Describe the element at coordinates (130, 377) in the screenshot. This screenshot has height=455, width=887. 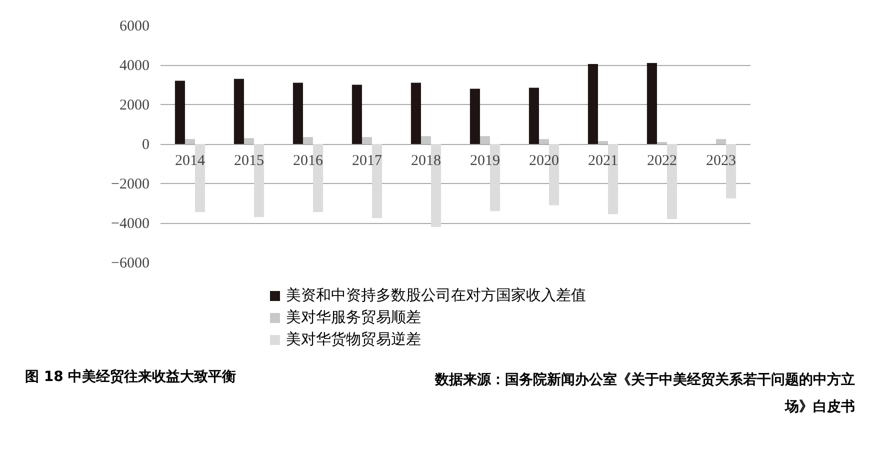
I see `caption: 图 18 中美经贸往来收益大致平衡` at that location.